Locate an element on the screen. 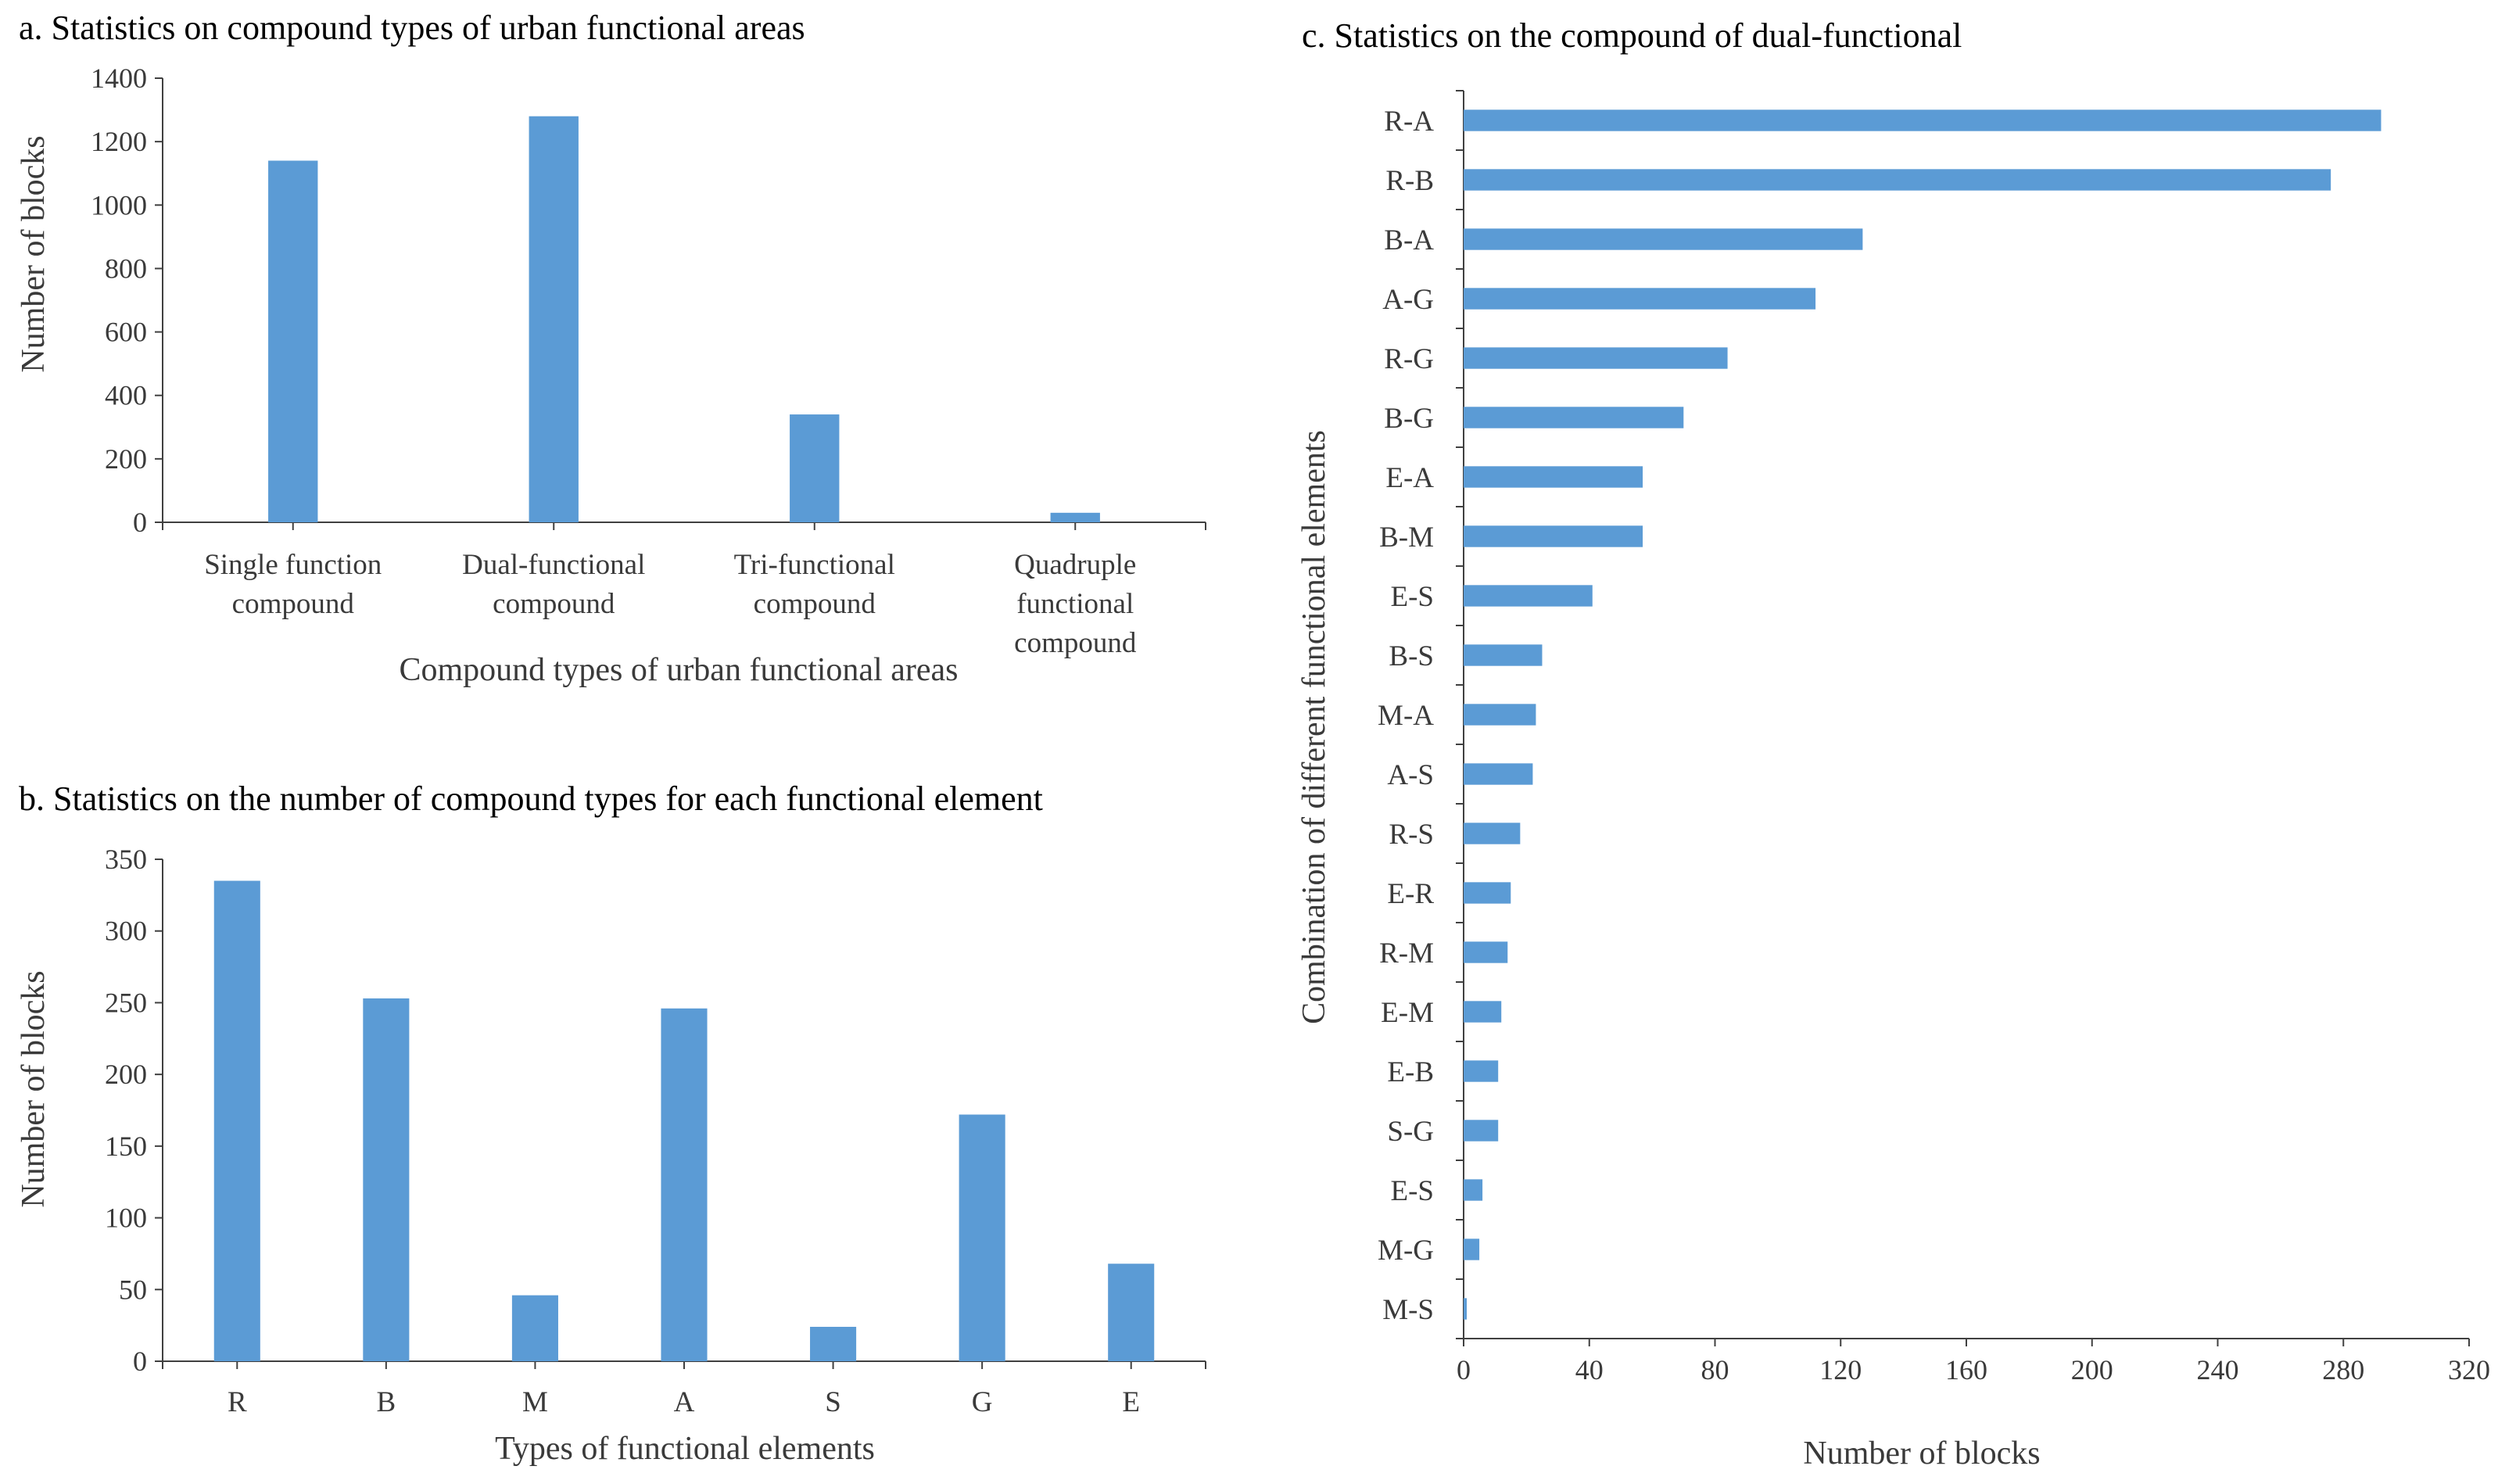 The width and height of the screenshot is (2498, 1484). a-y-tick-label: 1200 is located at coordinates (119, 141).